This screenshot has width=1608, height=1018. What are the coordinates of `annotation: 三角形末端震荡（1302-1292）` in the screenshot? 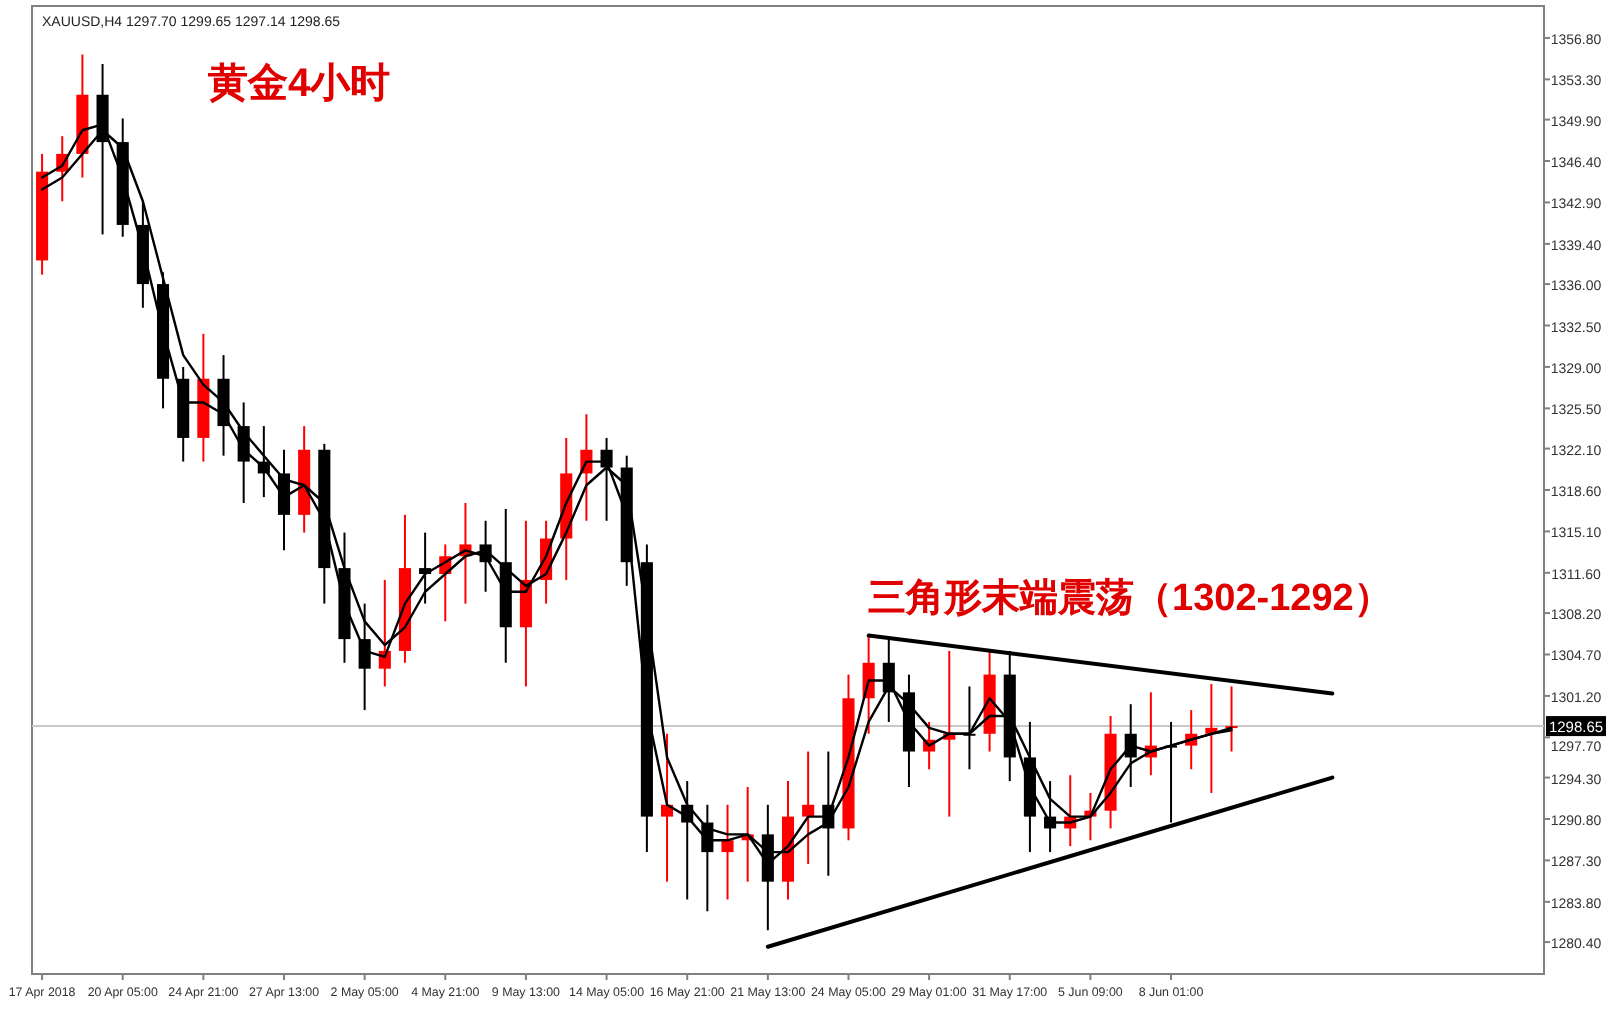 It's located at (1130, 598).